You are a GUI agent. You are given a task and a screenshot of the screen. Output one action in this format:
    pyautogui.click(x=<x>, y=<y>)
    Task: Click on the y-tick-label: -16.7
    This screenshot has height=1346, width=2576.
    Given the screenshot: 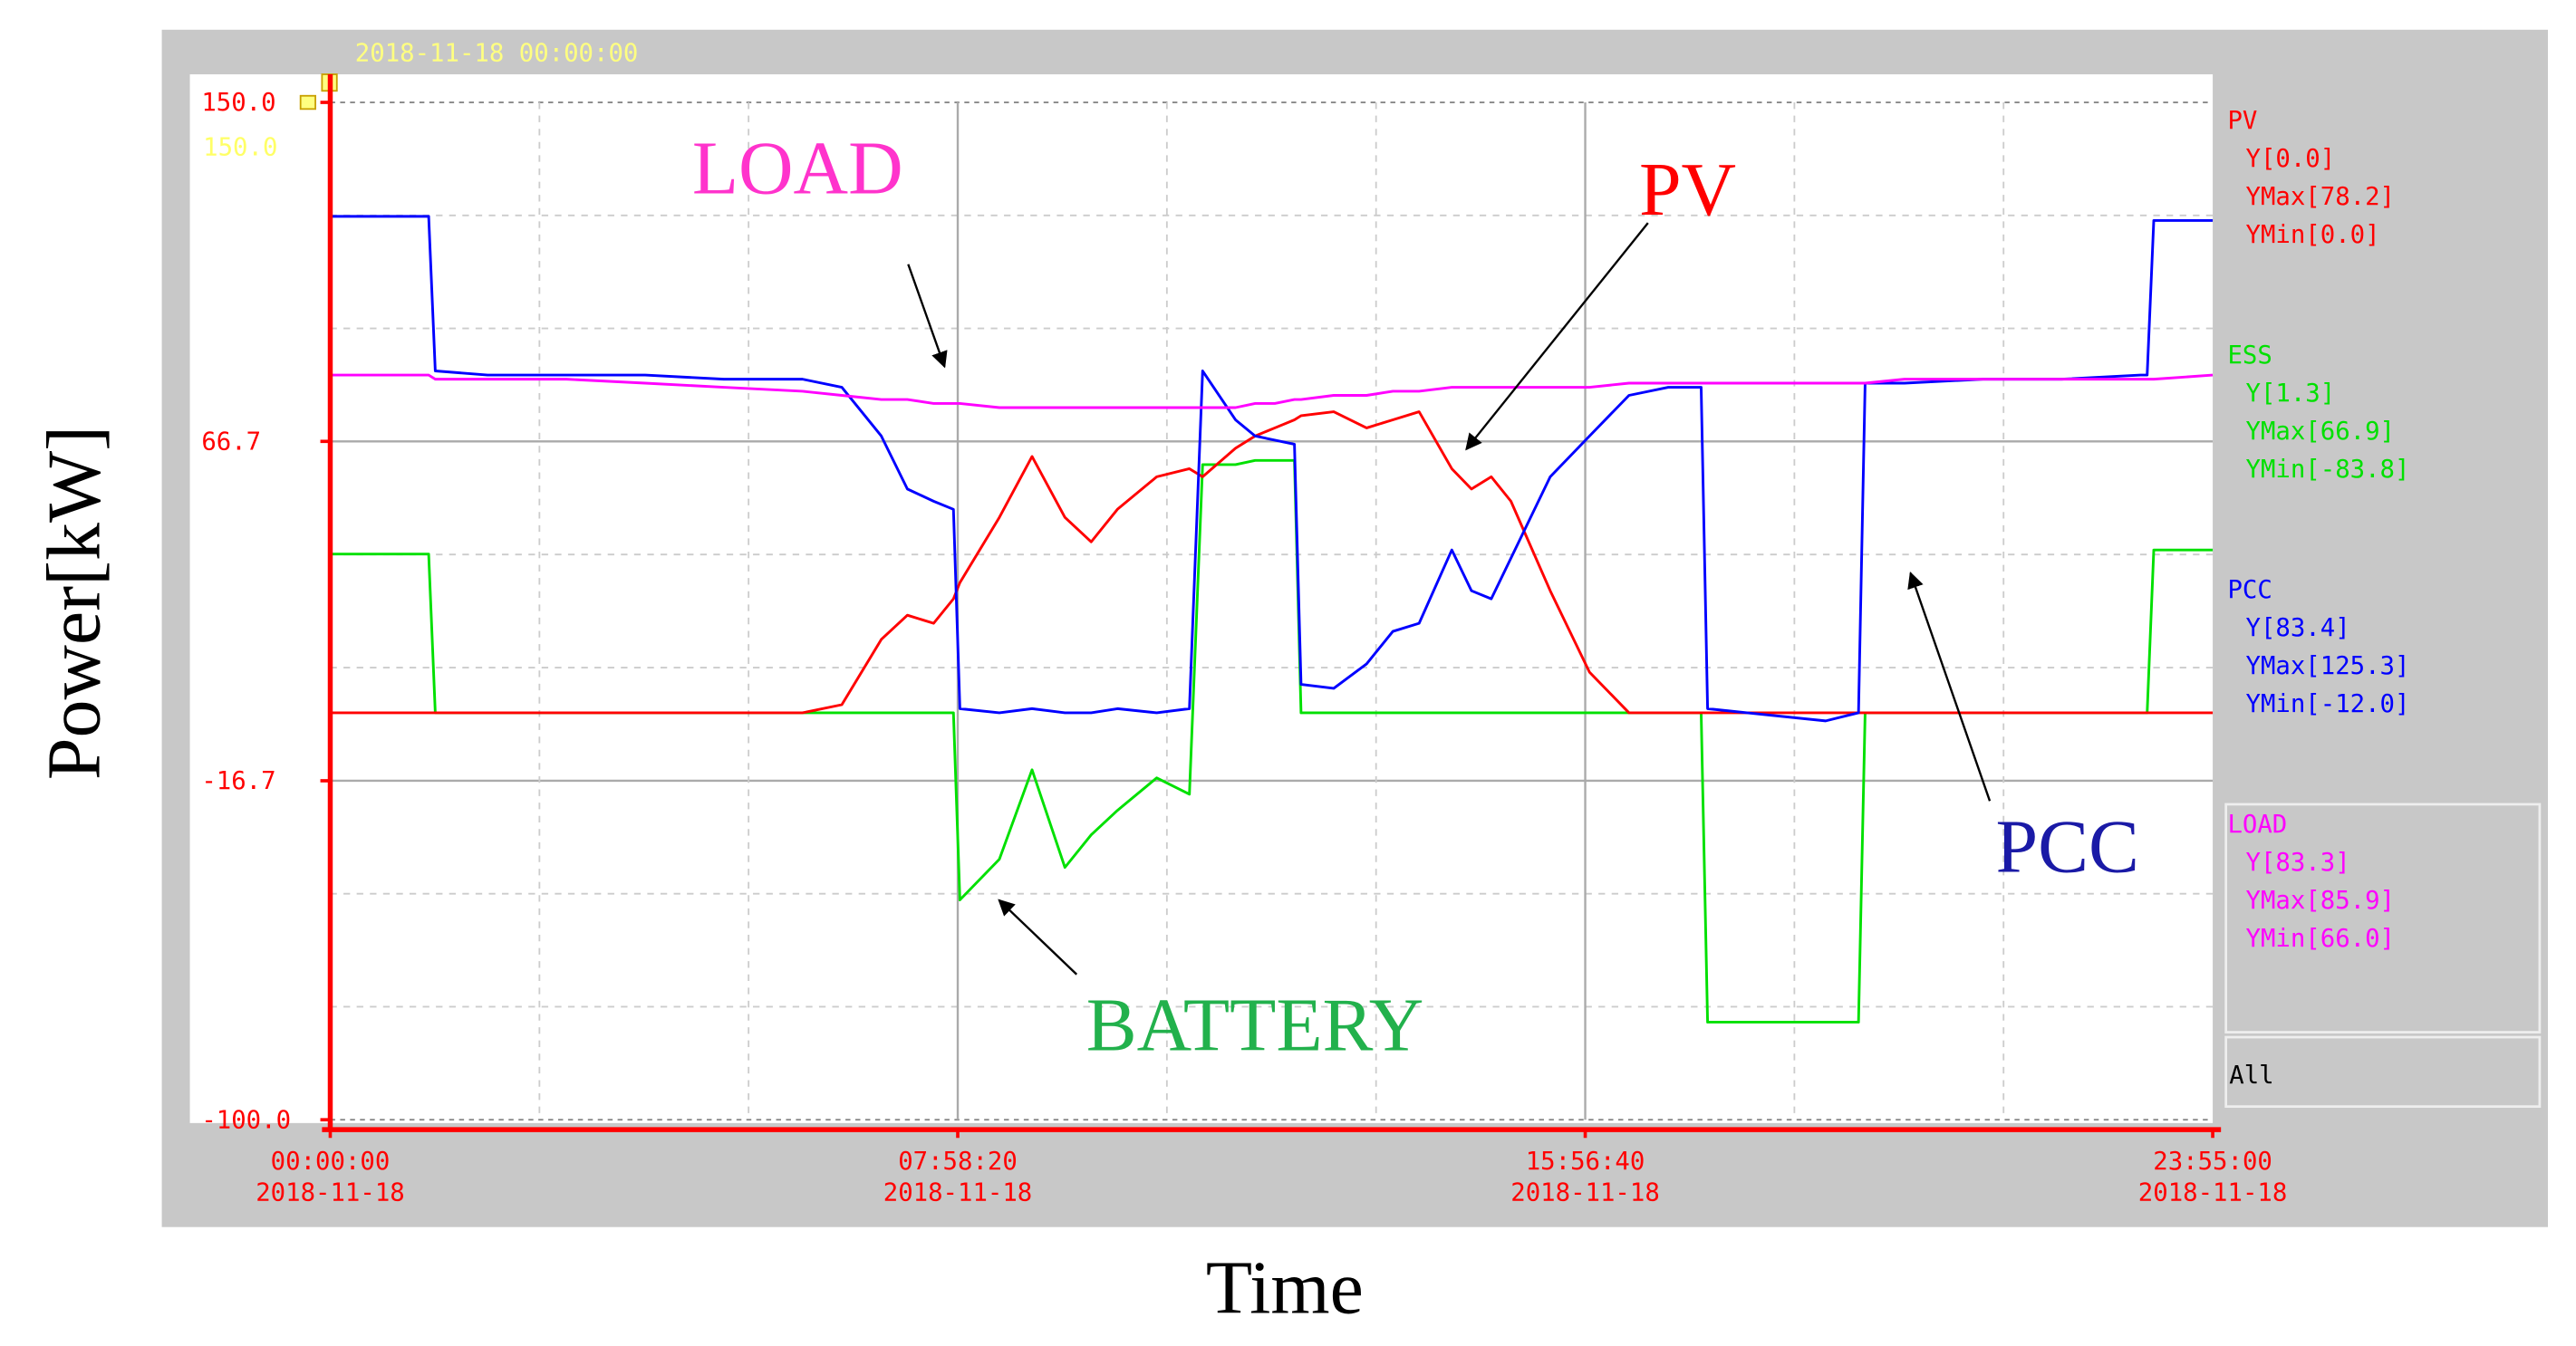 What is the action you would take?
    pyautogui.click(x=238, y=781)
    